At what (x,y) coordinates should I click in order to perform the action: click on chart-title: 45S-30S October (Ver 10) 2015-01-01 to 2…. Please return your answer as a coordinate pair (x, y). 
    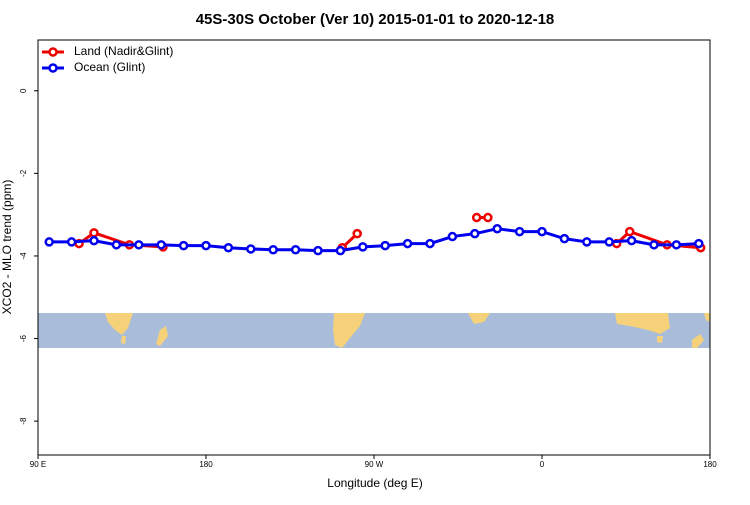
    Looking at the image, I should click on (375, 19).